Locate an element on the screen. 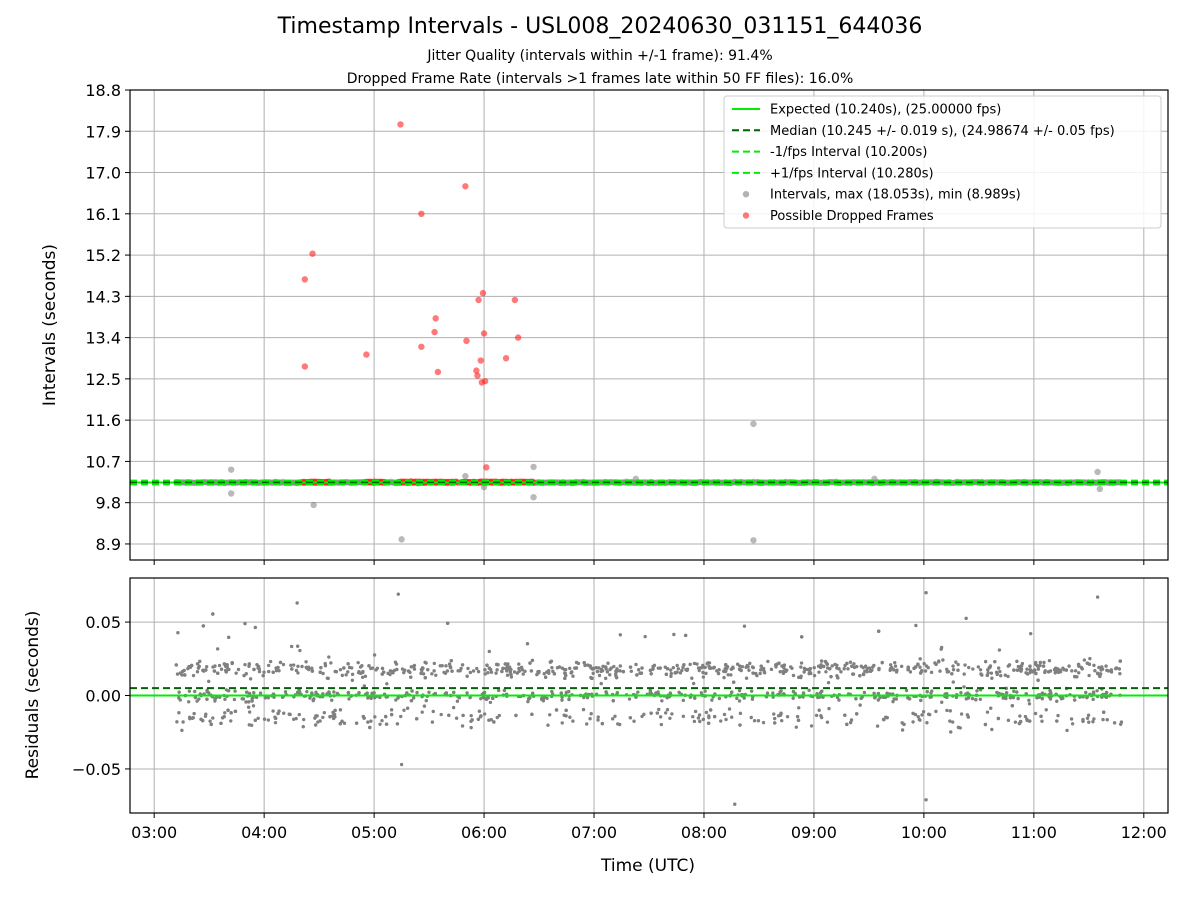 The image size is (1200, 900). interval-point is located at coordinates (753, 540).